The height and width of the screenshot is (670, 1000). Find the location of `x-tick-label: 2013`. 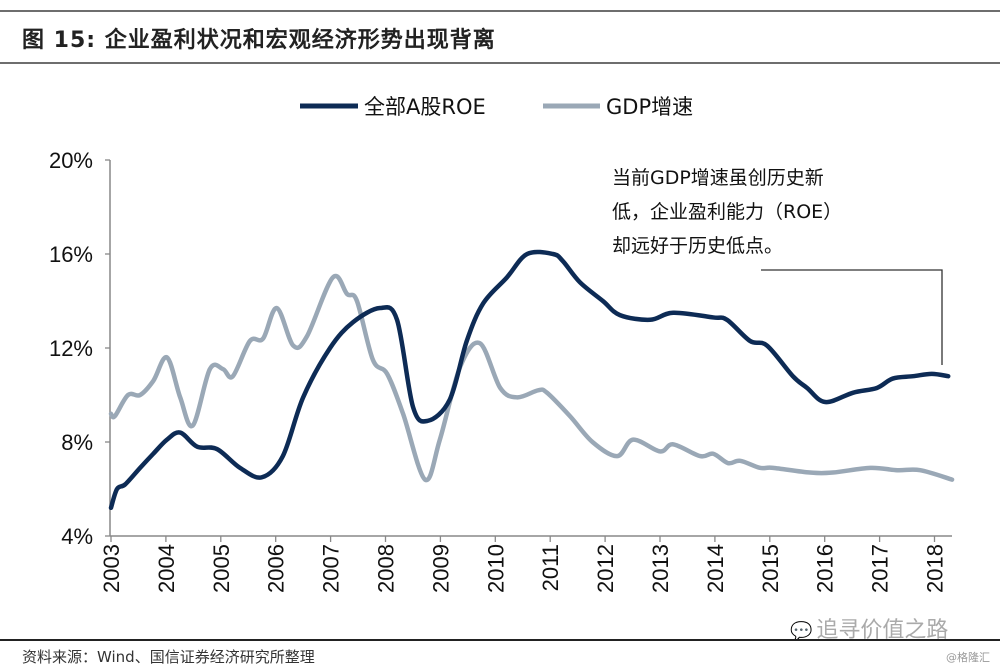

x-tick-label: 2013 is located at coordinates (660, 568).